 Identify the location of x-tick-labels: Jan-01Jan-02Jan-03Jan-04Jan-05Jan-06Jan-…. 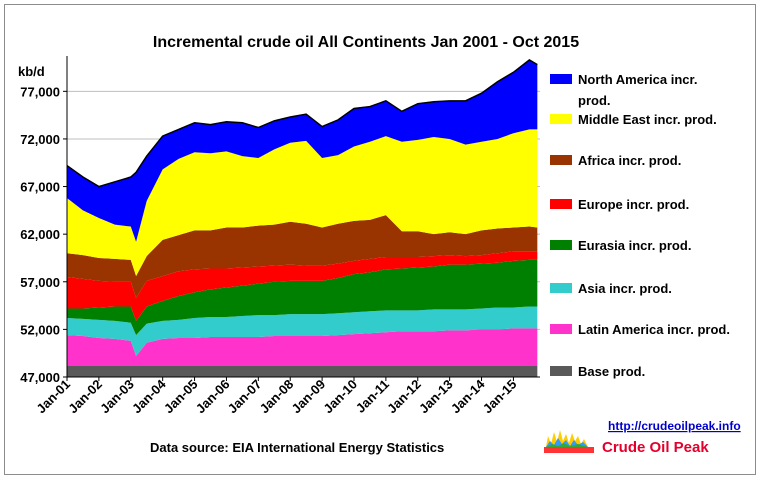
(276, 396).